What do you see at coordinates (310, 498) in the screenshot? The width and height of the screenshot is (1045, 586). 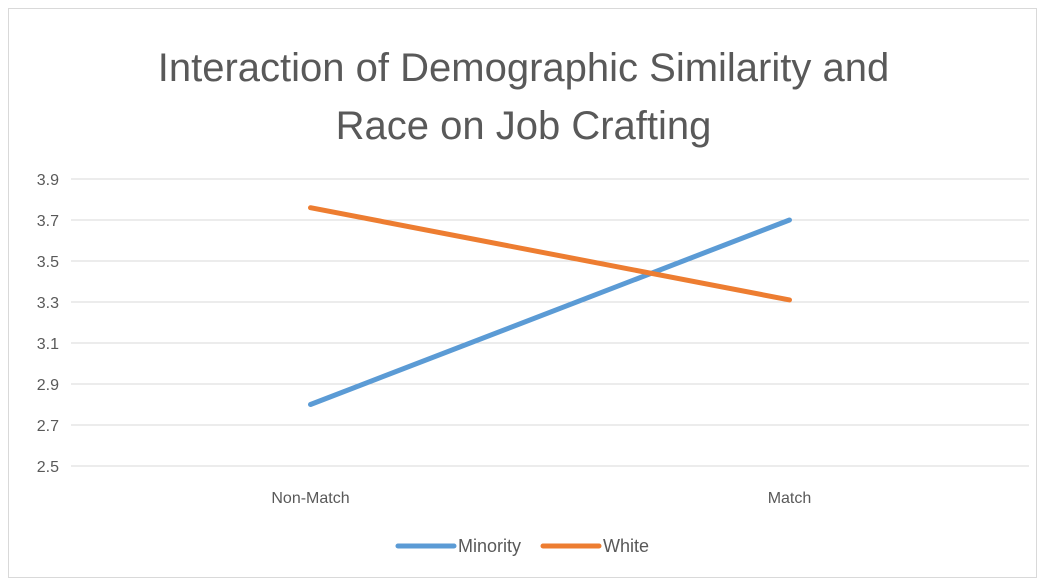 I see `x-tick-label: Non-Match` at bounding box center [310, 498].